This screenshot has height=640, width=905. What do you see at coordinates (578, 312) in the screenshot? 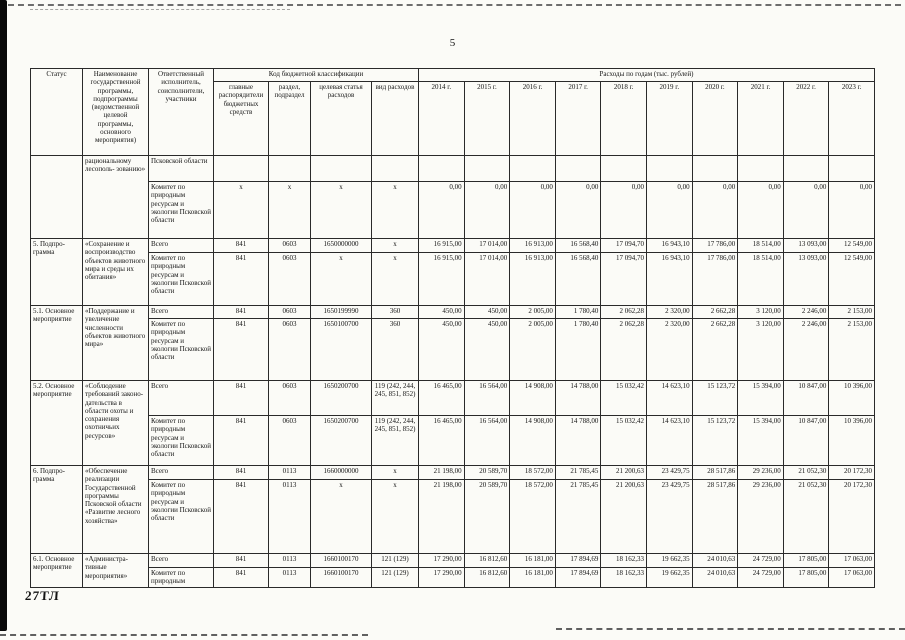
I see `value-cell: 1 780,40` at bounding box center [578, 312].